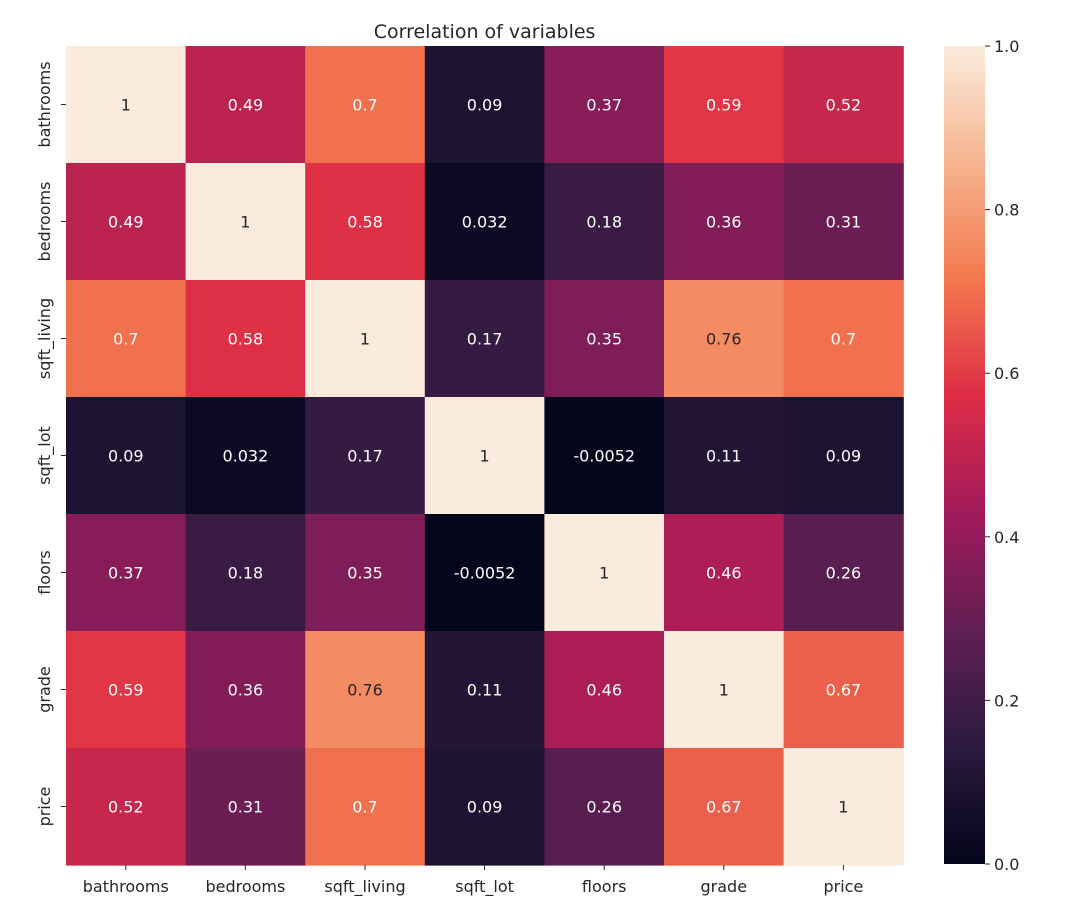  Describe the element at coordinates (44, 104) in the screenshot. I see `y-tick-label: bathrooms` at that location.